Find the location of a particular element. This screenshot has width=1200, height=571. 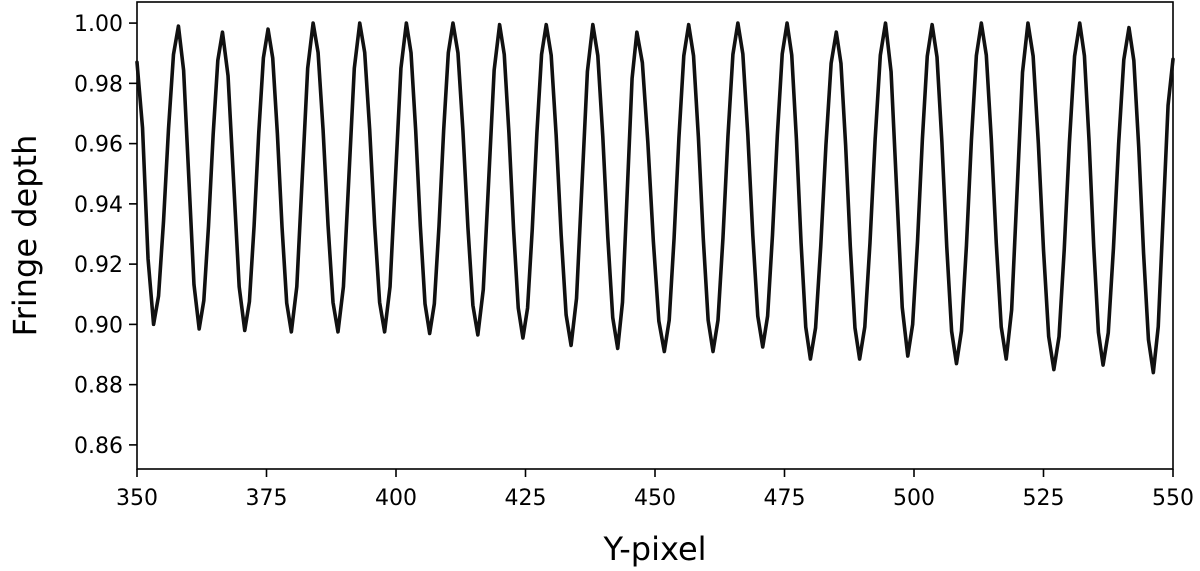

x-tick-label: 500 is located at coordinates (914, 498).